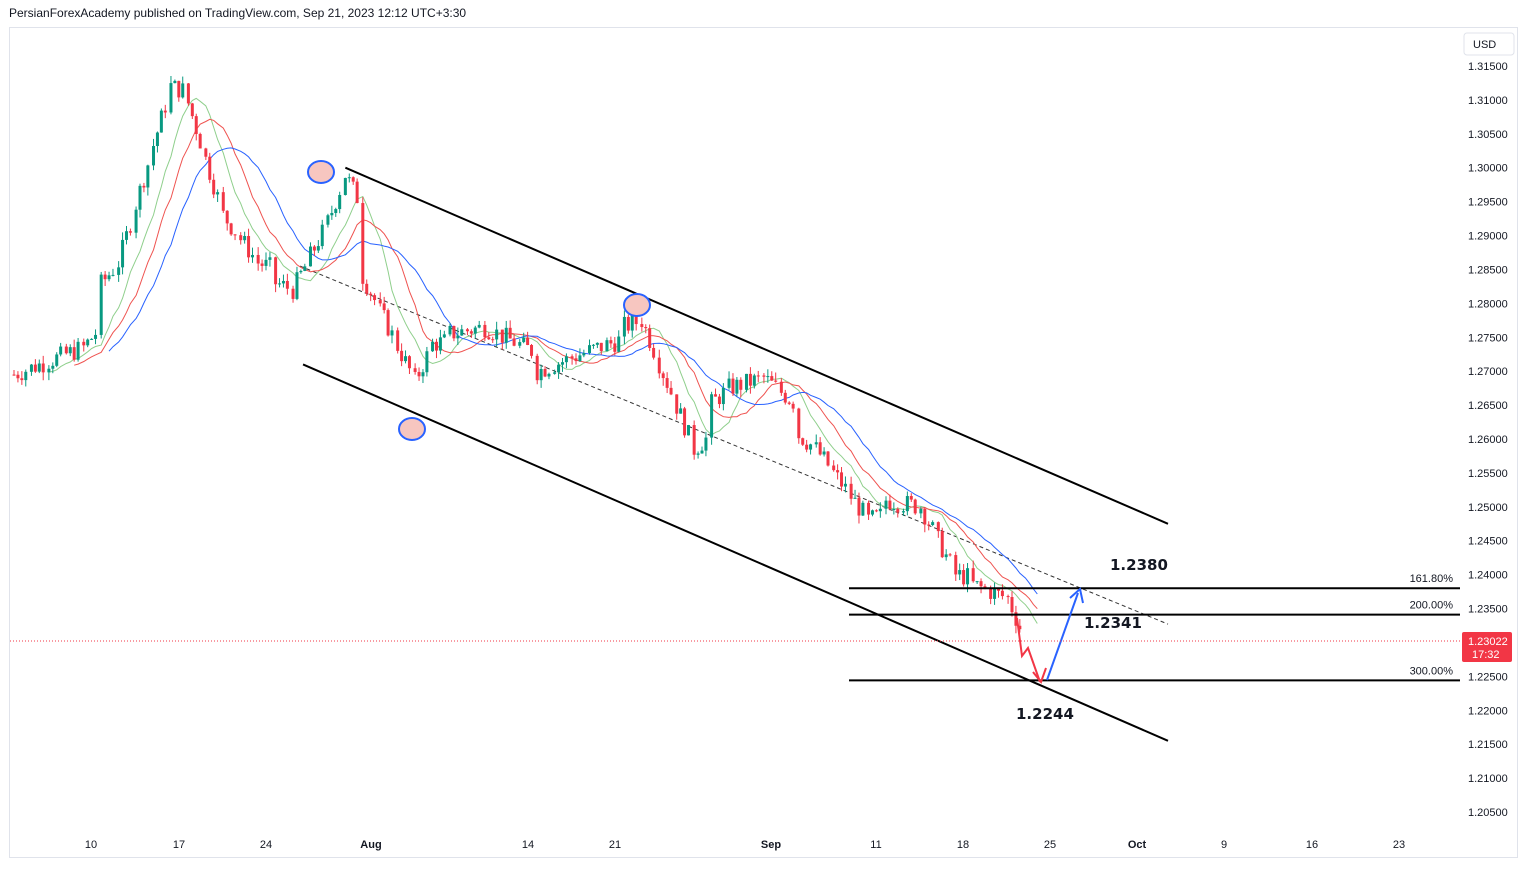  I want to click on currency-button, so click(1489, 44).